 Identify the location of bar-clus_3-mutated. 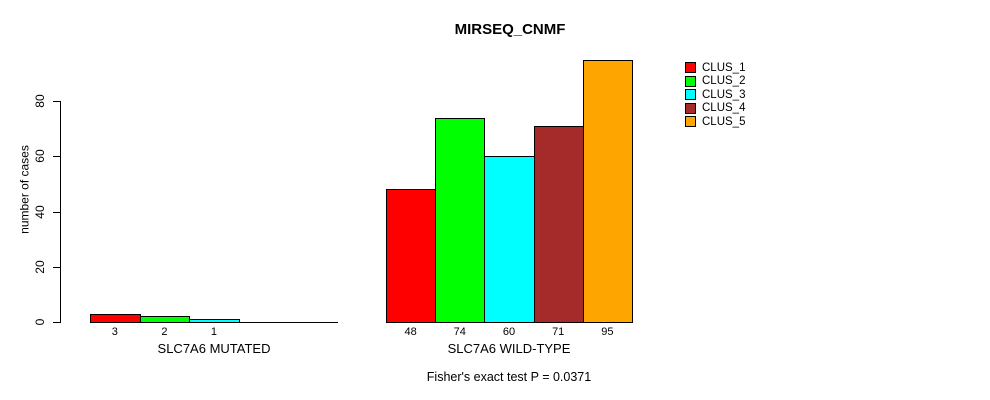
(214, 321).